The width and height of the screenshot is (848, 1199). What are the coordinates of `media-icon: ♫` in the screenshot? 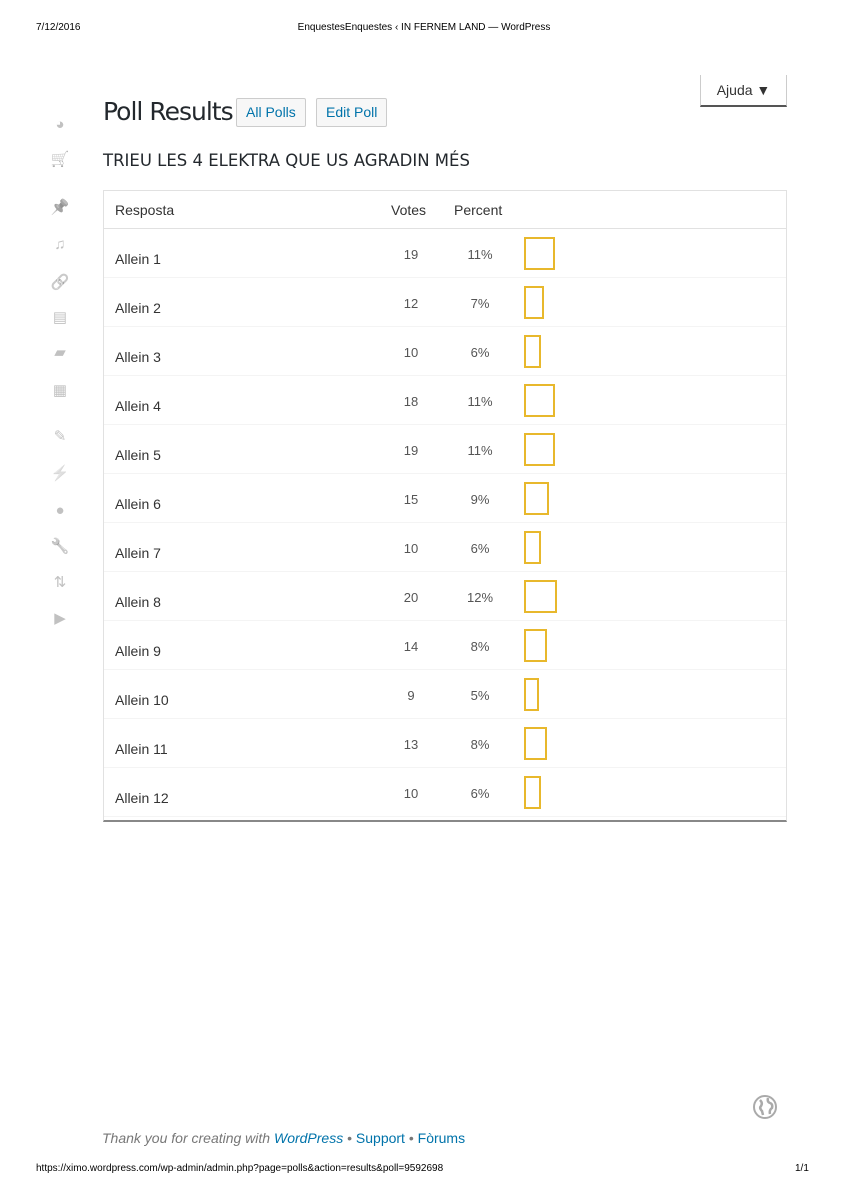 It's located at (60, 244).